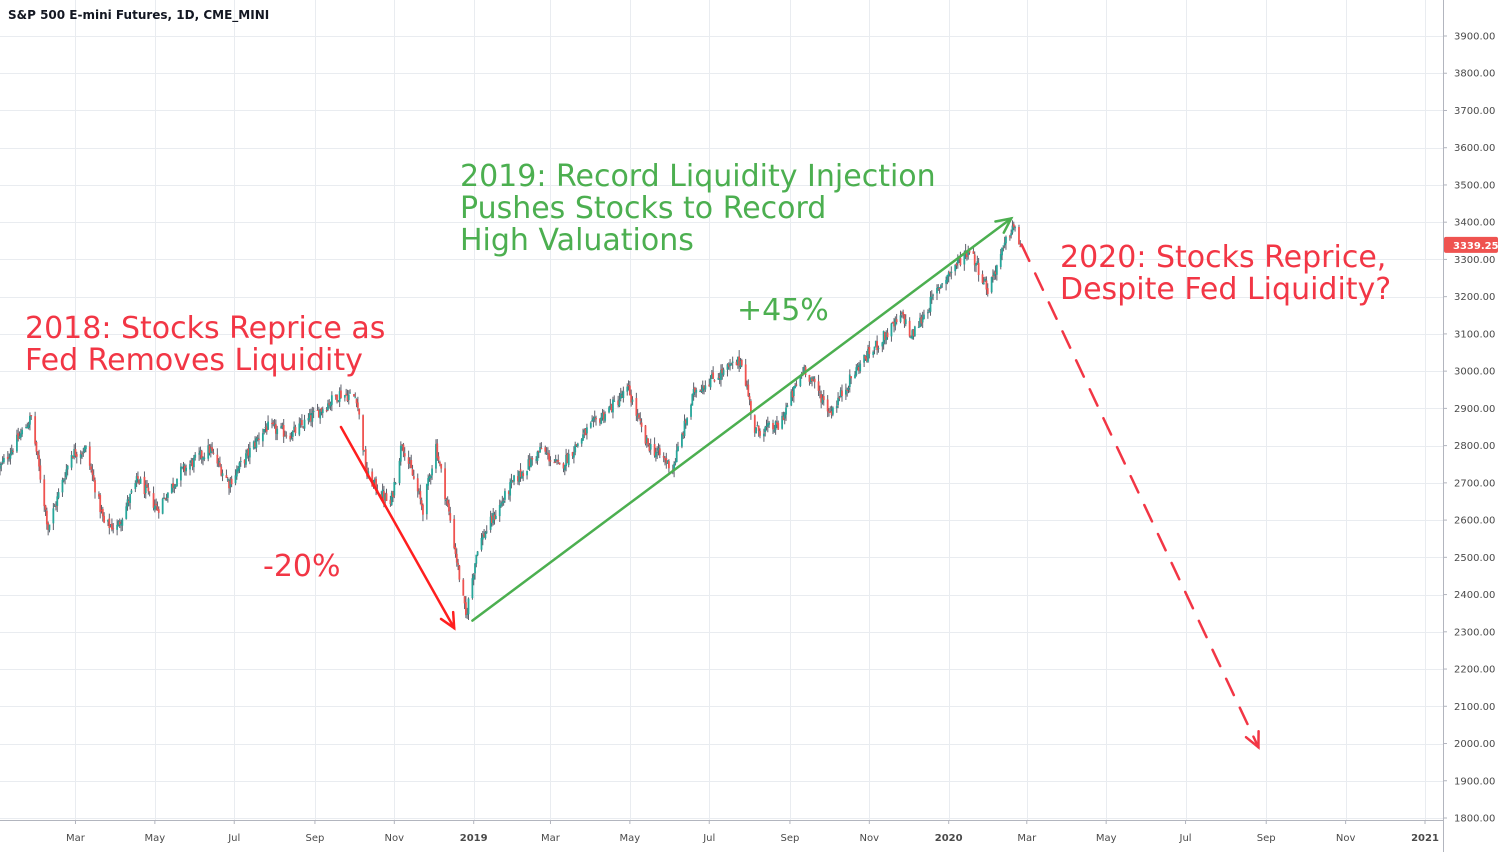 This screenshot has height=852, width=1500. I want to click on annotation-rise-pct: +45%, so click(783, 310).